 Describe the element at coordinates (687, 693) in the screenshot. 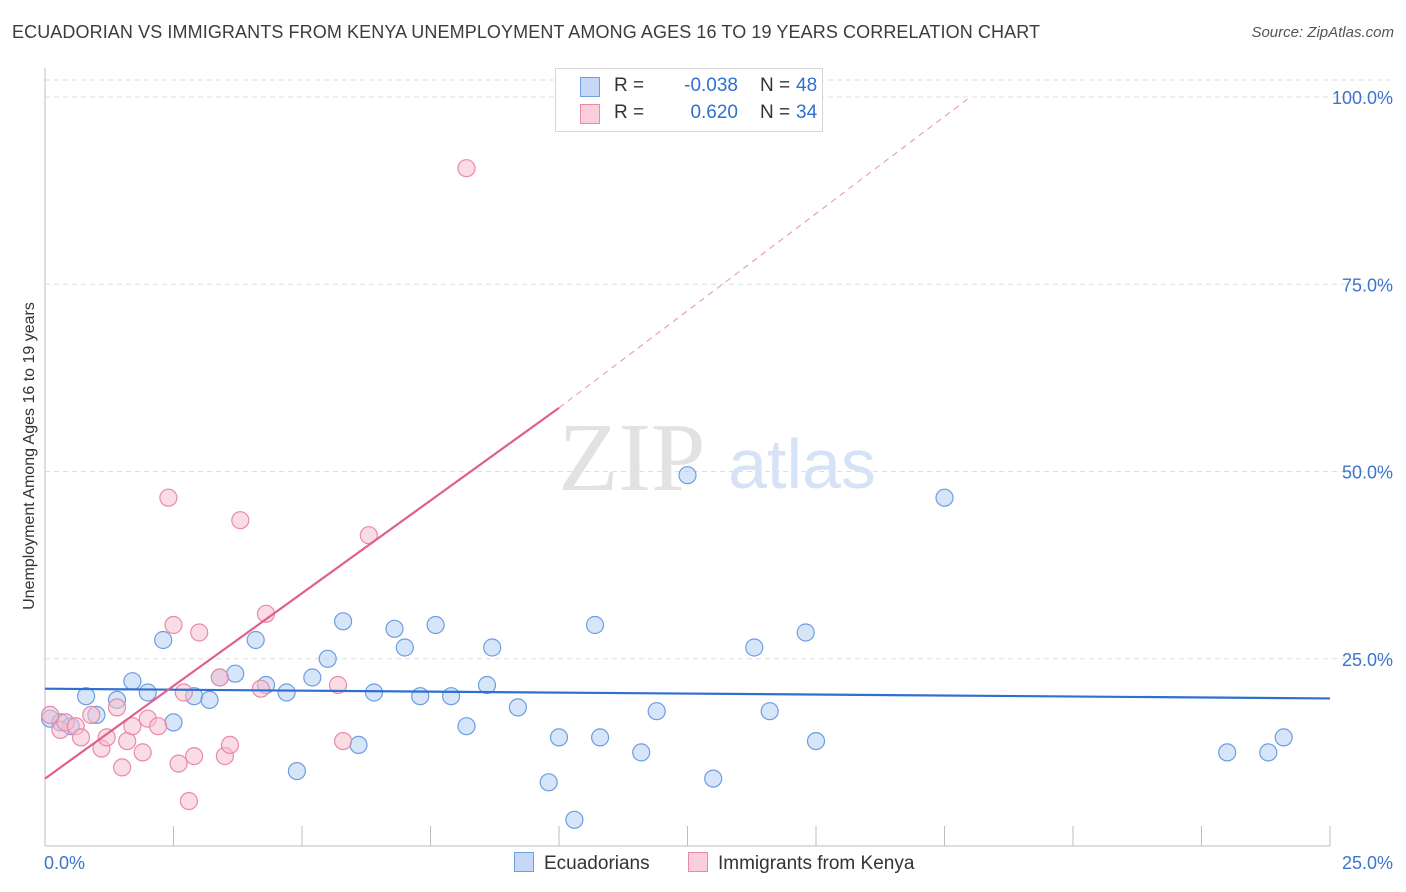

I see `ecuadorian-trend-line` at that location.